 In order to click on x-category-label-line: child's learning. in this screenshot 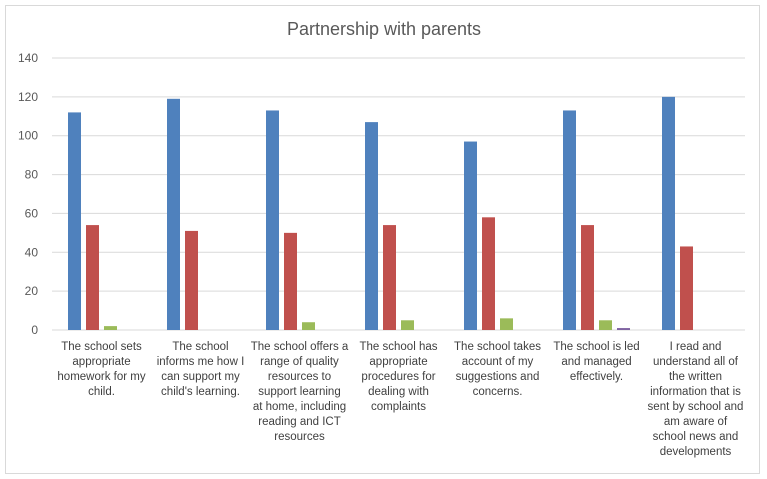, I will do `click(200, 392)`.